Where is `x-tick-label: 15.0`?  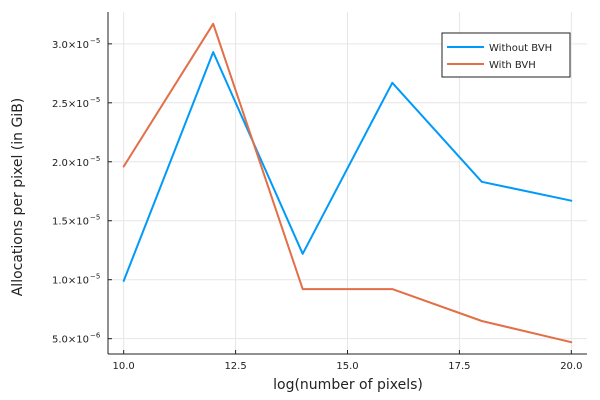 x-tick-label: 15.0 is located at coordinates (347, 366).